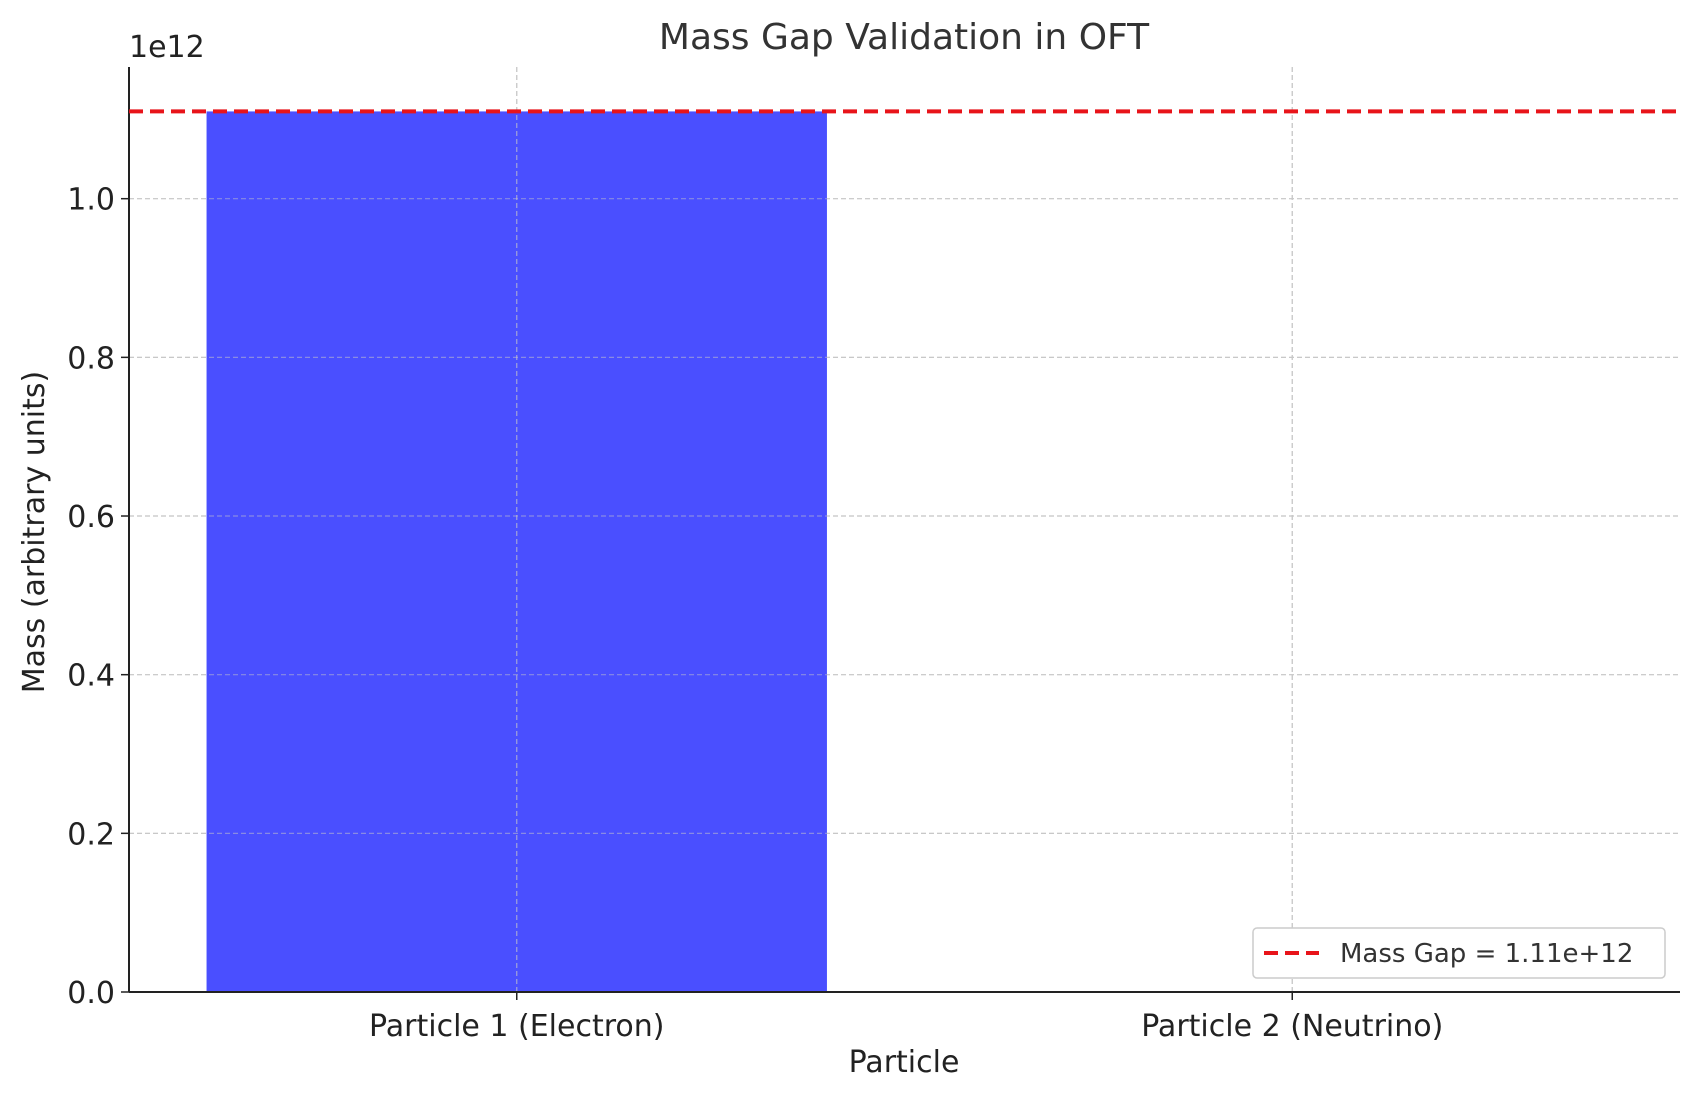 This screenshot has width=1697, height=1097. I want to click on legend-box, so click(1459, 953).